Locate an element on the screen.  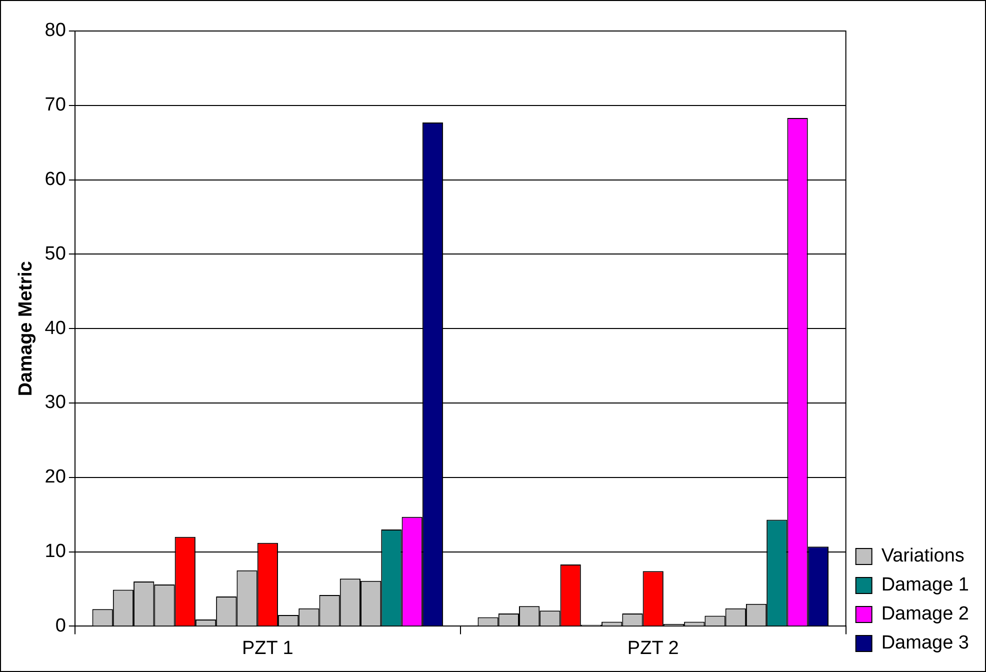
y-tick-label: 60 is located at coordinates (55, 179).